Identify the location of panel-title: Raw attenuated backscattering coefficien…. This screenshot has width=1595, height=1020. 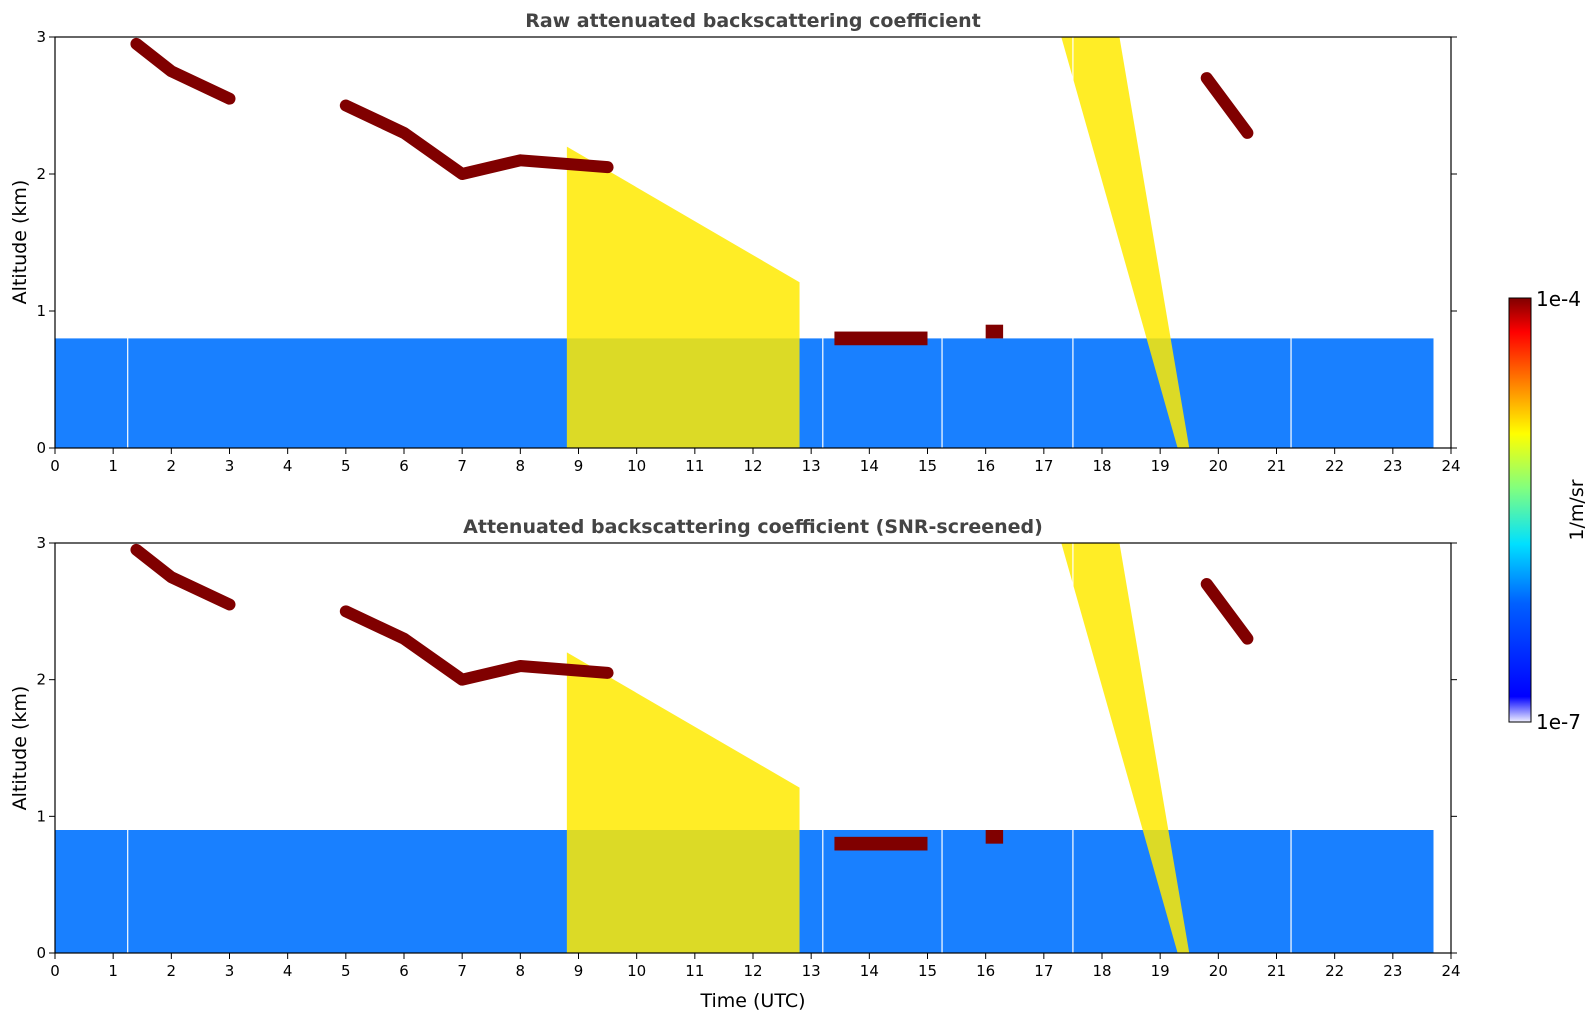
(753, 21).